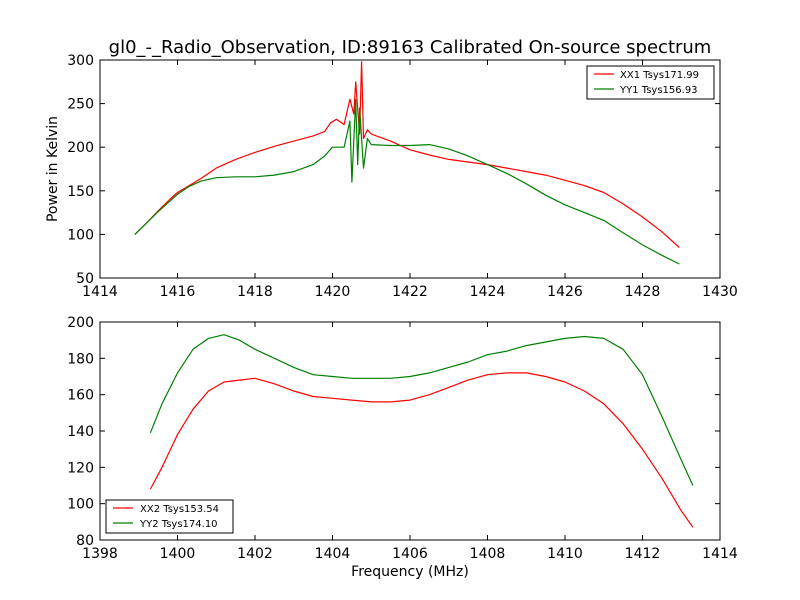 This screenshot has height=600, width=800. I want to click on top-x-tick-label: 1422, so click(410, 292).